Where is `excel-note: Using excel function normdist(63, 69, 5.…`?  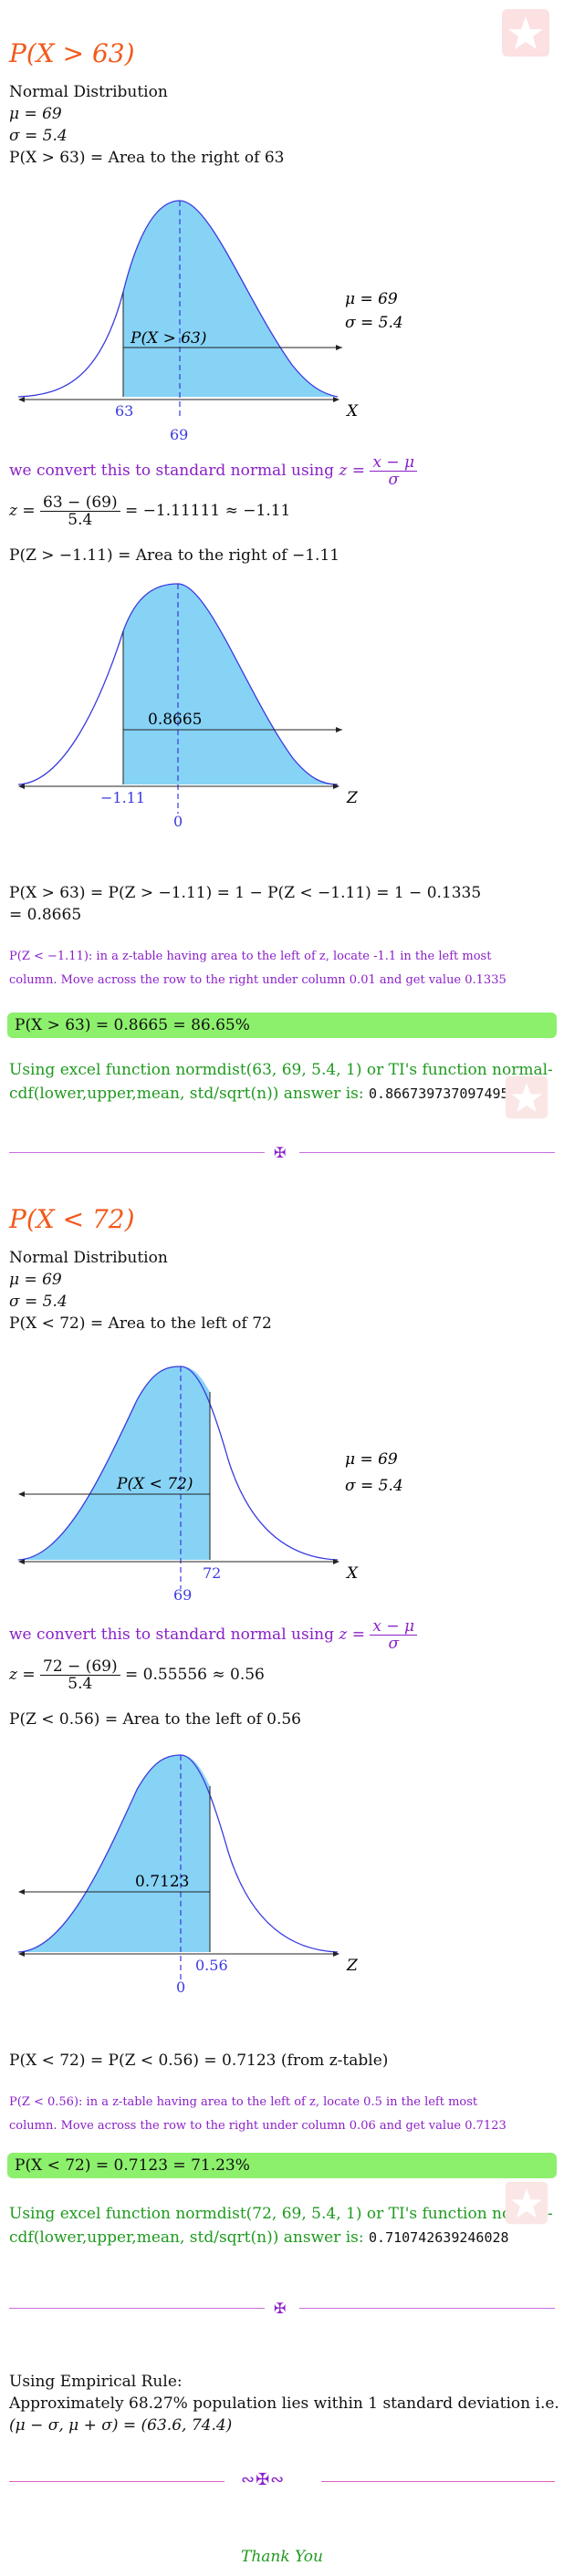 excel-note: Using excel function normdist(63, 69, 5.… is located at coordinates (281, 1082).